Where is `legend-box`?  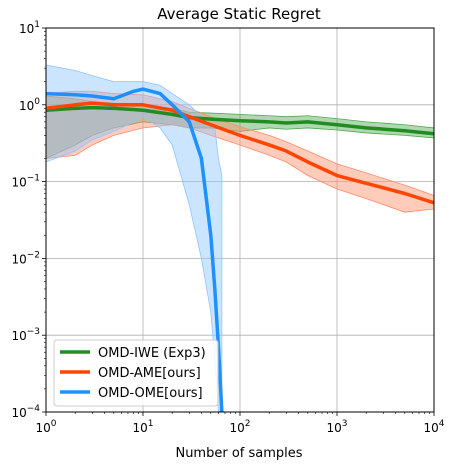
legend-box is located at coordinates (136, 373).